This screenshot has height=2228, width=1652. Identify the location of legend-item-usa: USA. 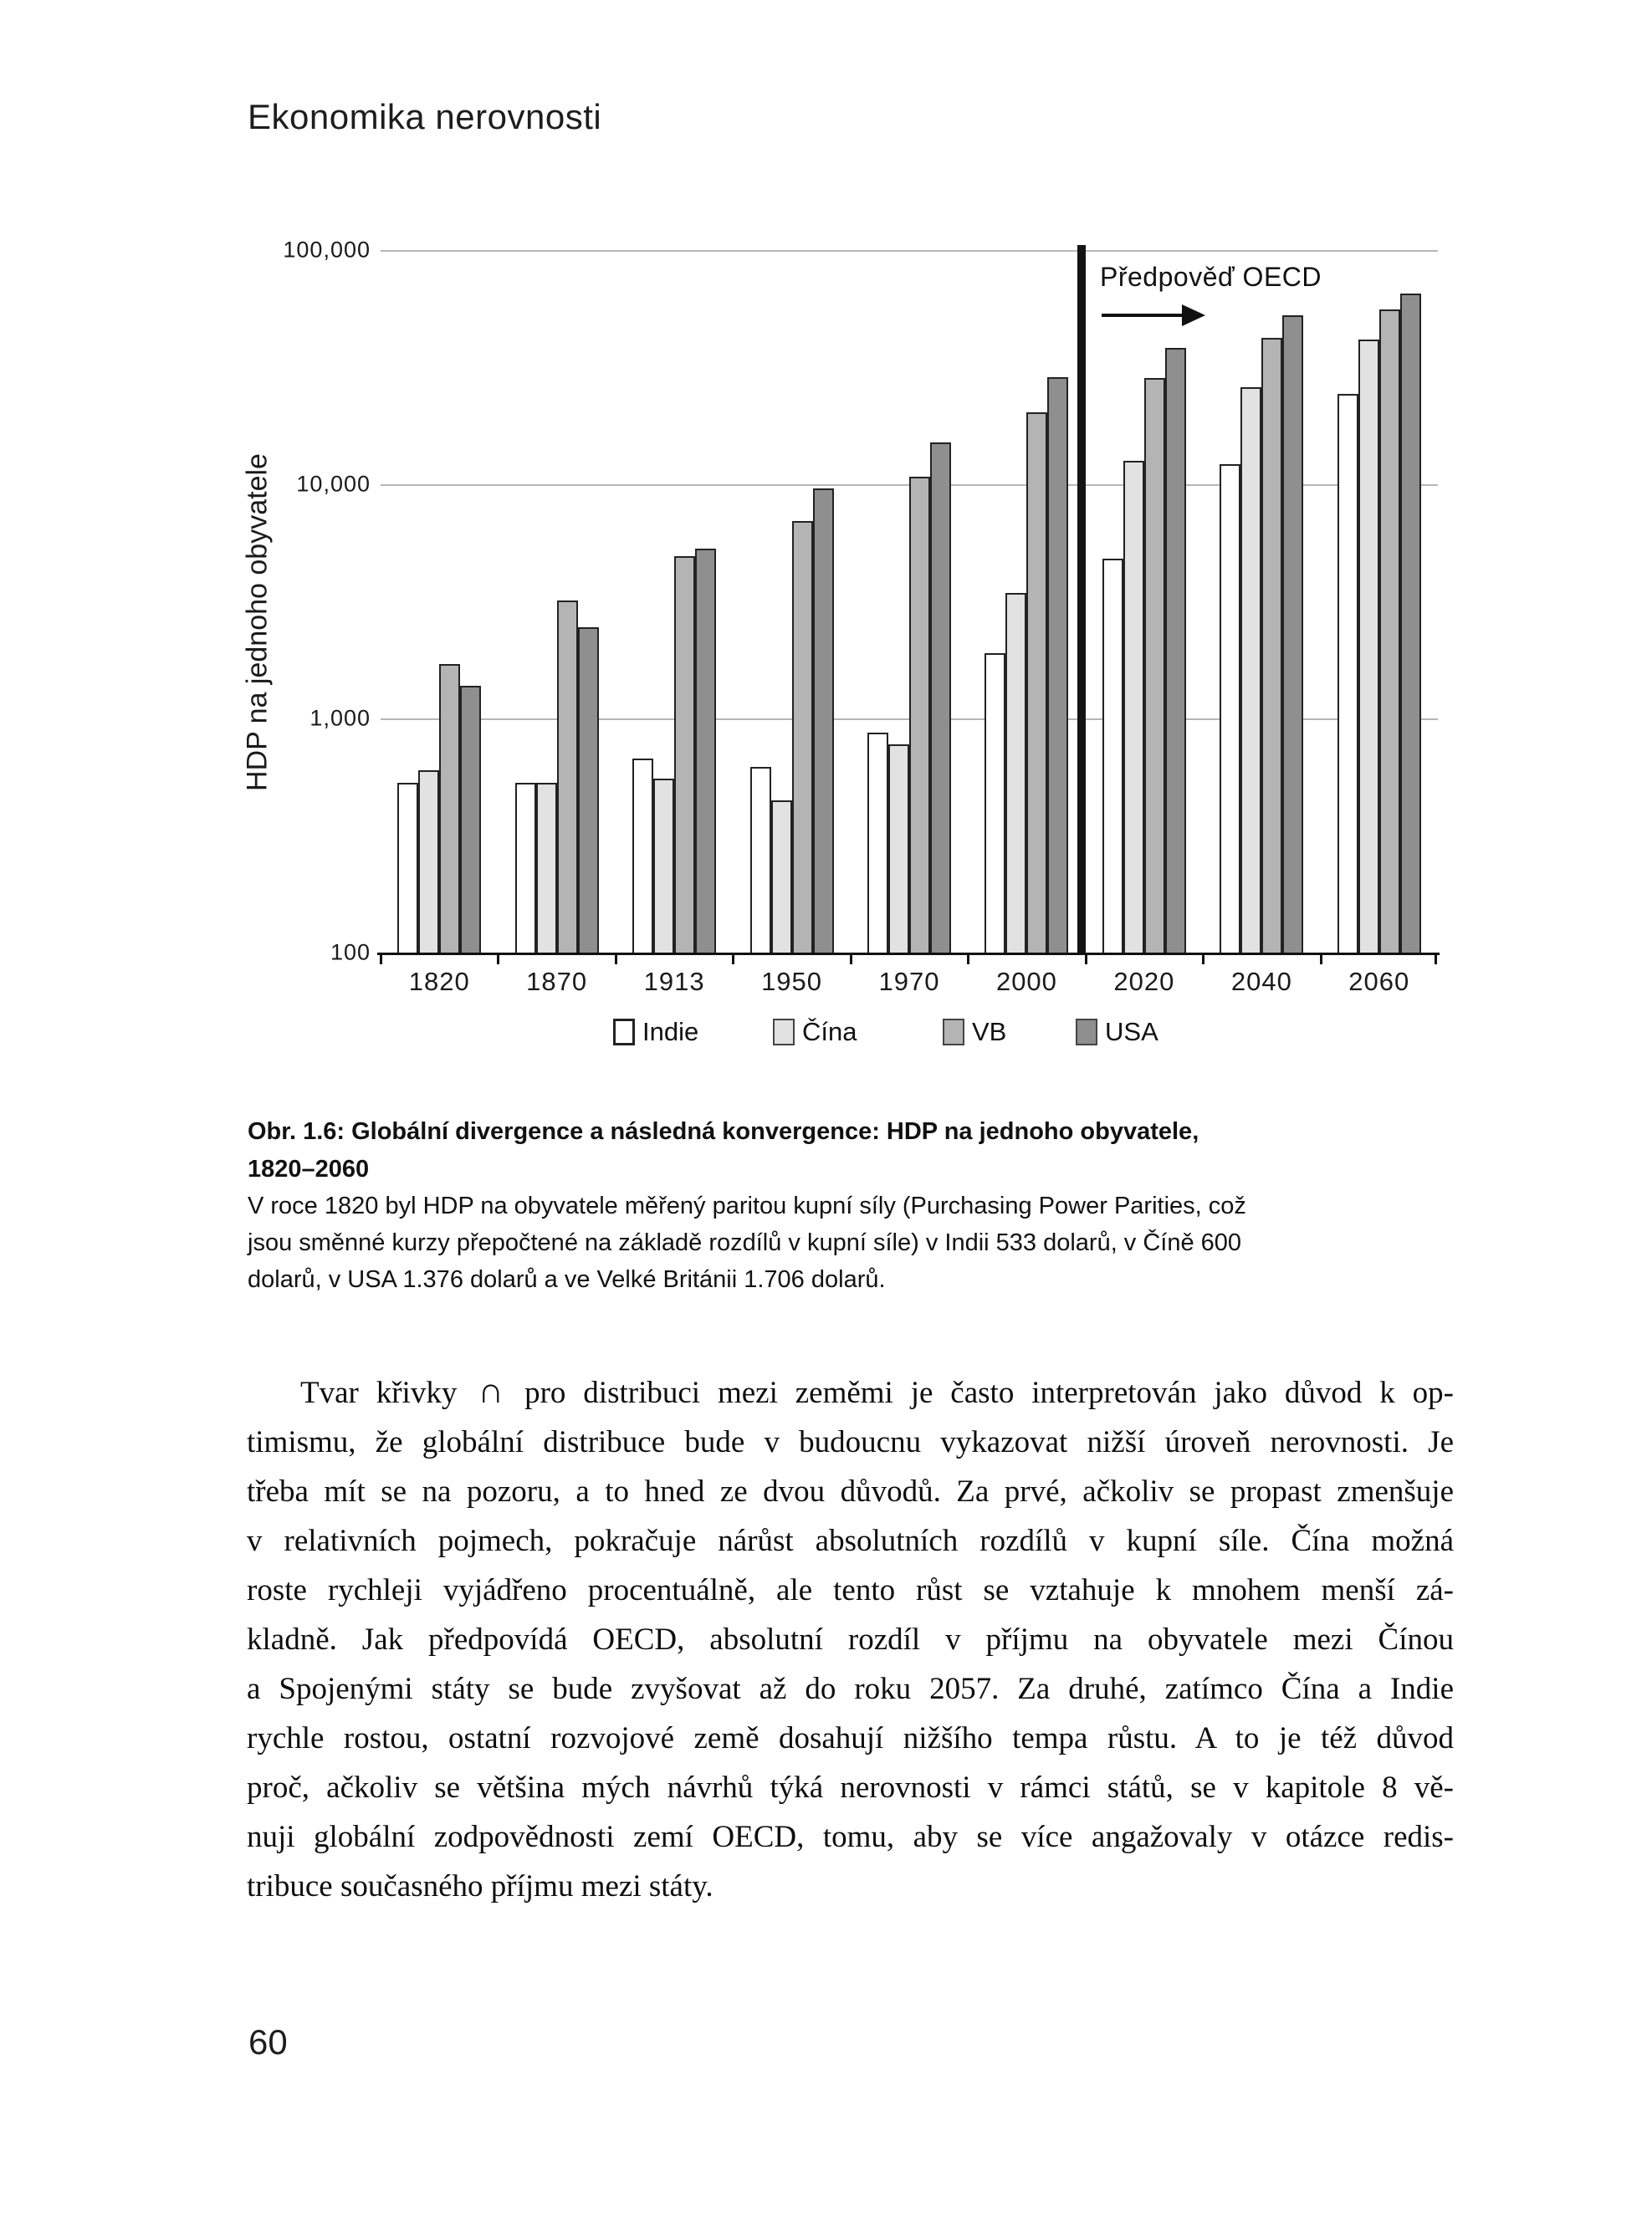
(1117, 1032).